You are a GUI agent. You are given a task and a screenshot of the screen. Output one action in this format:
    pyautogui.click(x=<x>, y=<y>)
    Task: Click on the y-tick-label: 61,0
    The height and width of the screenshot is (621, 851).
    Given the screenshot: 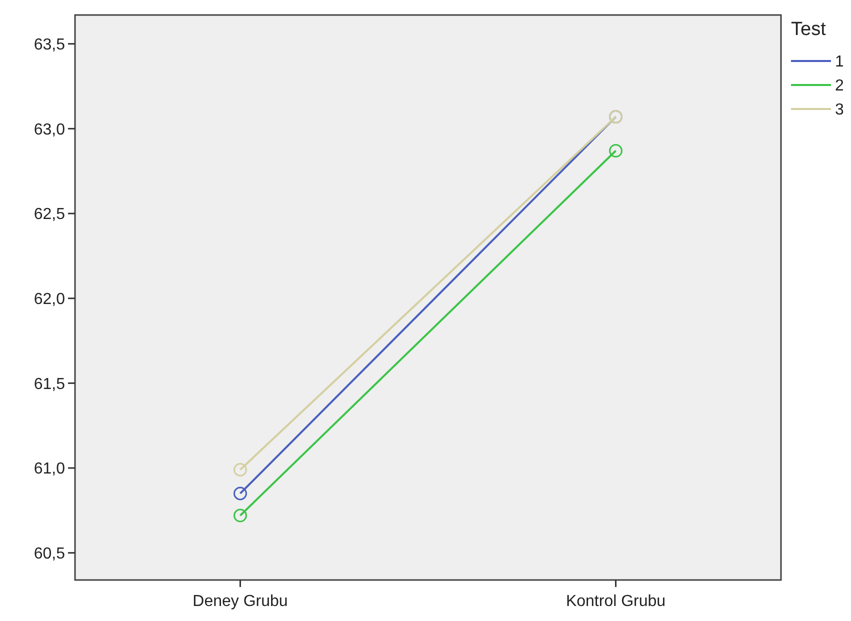 What is the action you would take?
    pyautogui.click(x=50, y=469)
    